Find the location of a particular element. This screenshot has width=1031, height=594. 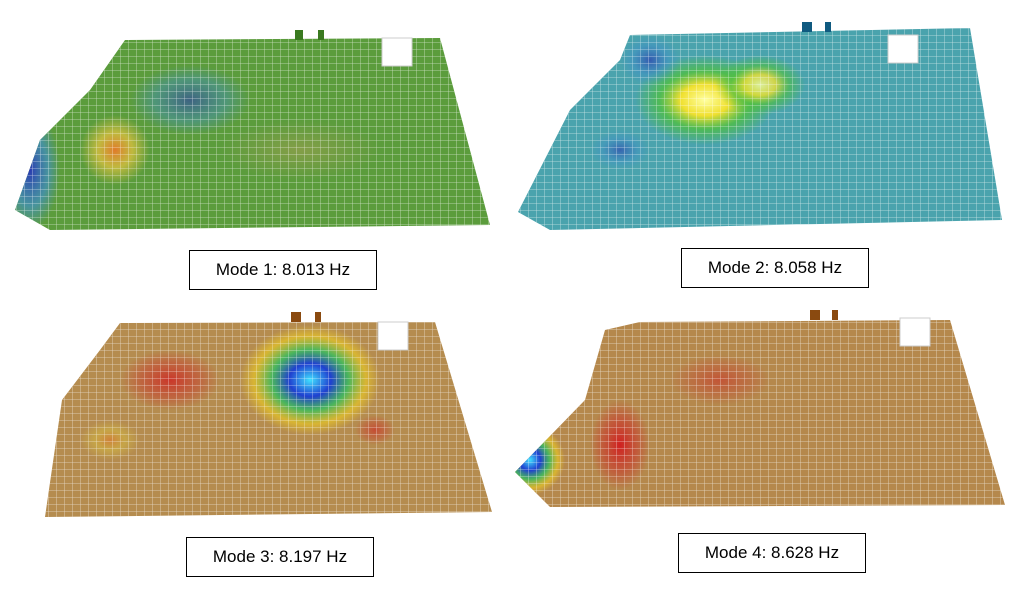

caption: Mode 4: 8.628 Hz is located at coordinates (772, 553).